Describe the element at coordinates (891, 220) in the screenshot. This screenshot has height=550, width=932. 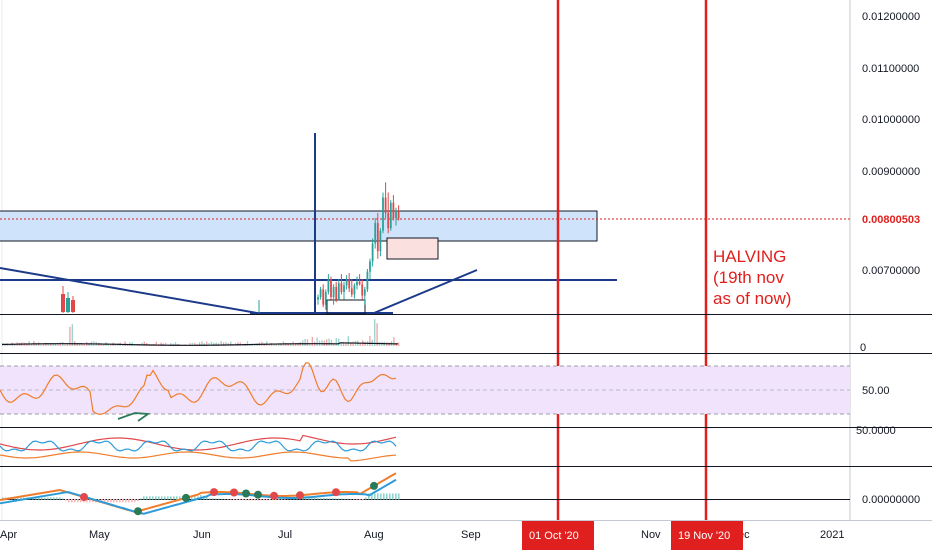
I see `current-price-label: 0.00800503` at that location.